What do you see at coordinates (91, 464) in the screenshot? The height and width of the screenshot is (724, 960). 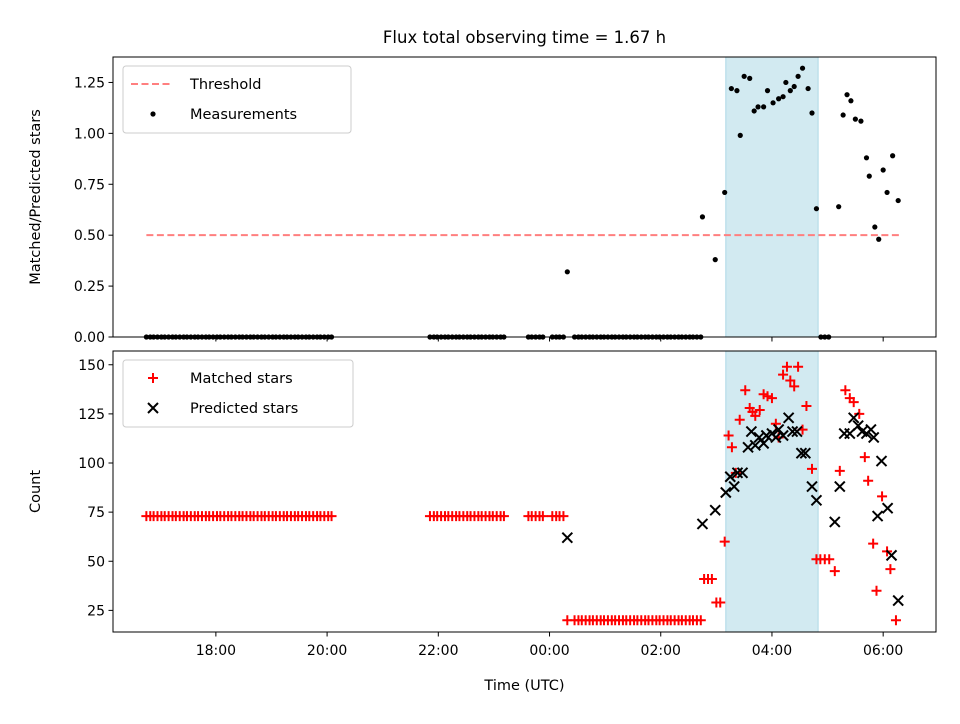 I see `y-tick-label: 100` at bounding box center [91, 464].